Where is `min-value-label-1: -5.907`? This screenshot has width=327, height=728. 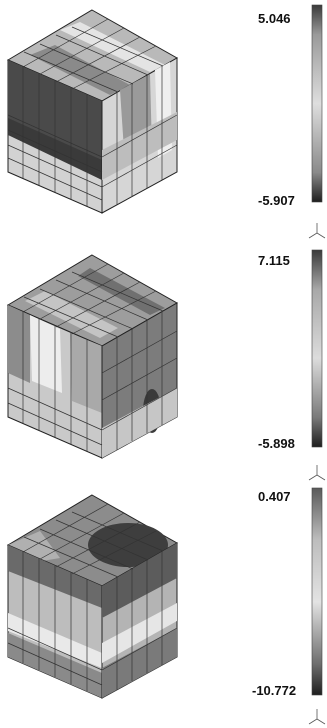 min-value-label-1: -5.907 is located at coordinates (276, 200).